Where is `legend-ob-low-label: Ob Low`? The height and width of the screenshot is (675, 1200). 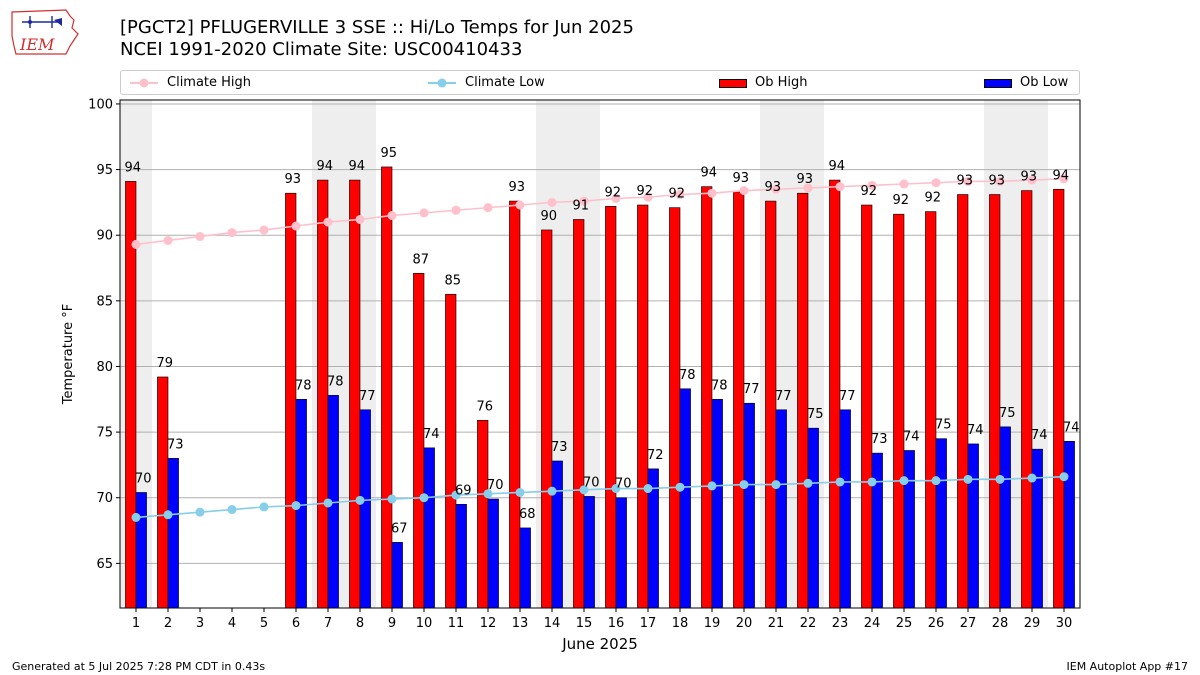
legend-ob-low-label: Ob Low is located at coordinates (1044, 82).